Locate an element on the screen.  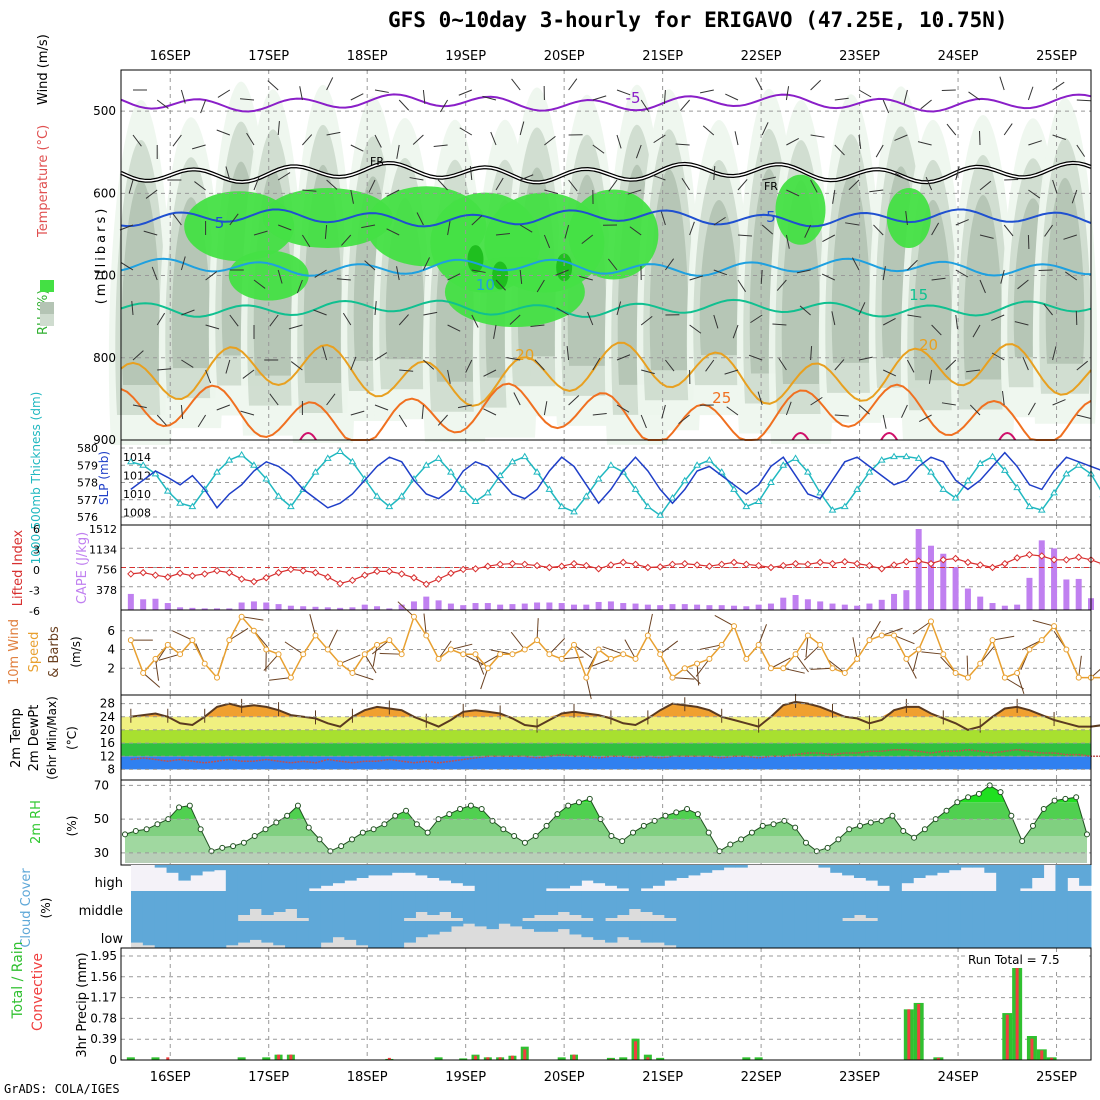
temp-area is located at coordinates (615, 709).